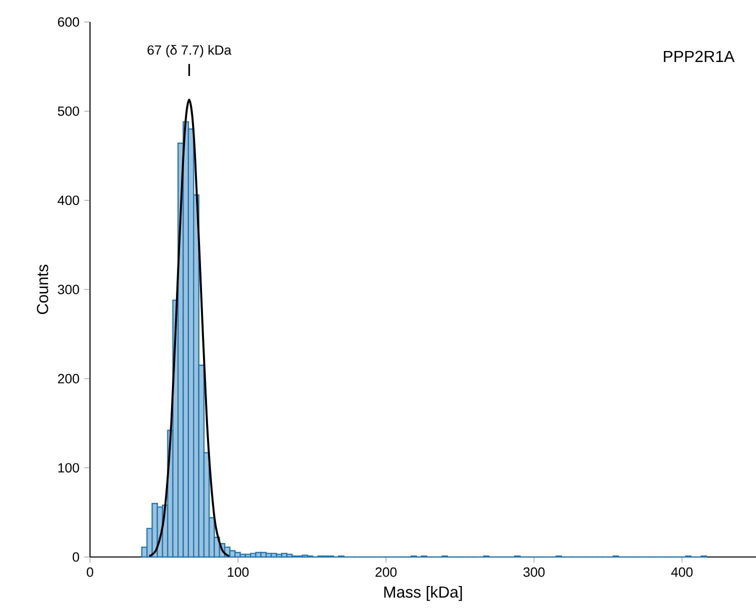 This screenshot has width=756, height=616. What do you see at coordinates (69, 289) in the screenshot?
I see `y-tick-label: 300` at bounding box center [69, 289].